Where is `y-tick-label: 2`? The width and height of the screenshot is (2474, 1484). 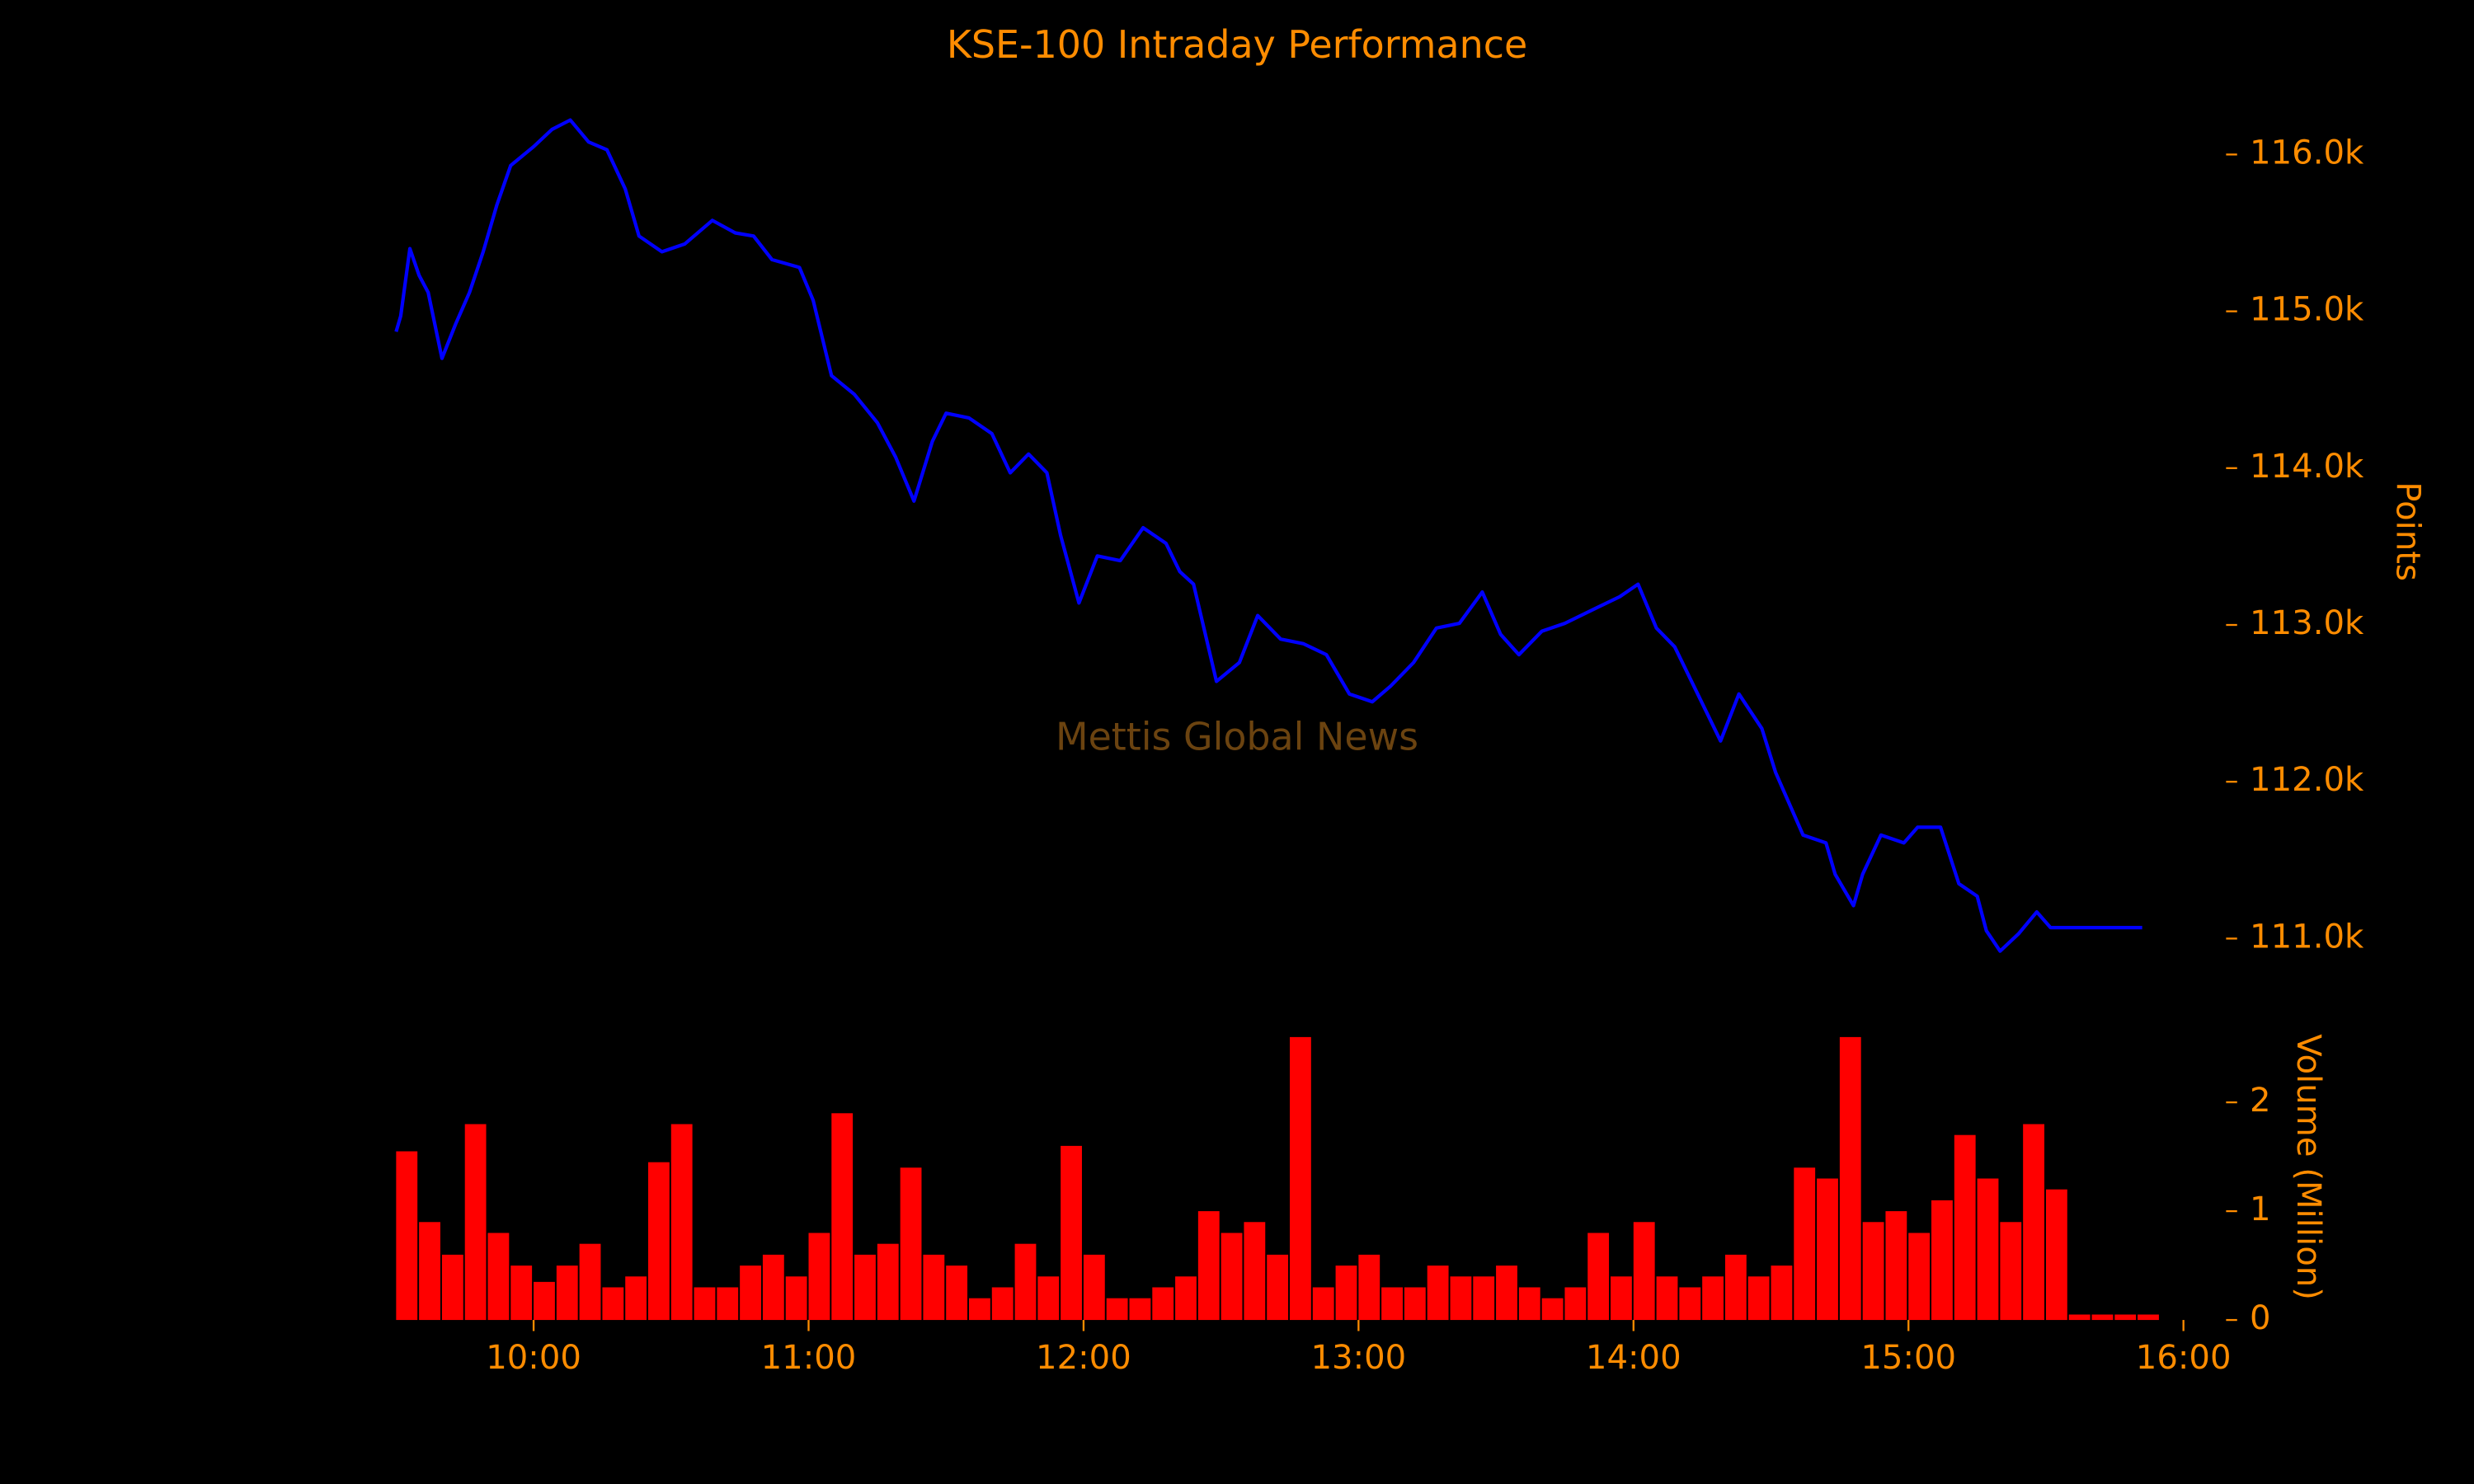
y-tick-label: 2 is located at coordinates (2260, 1101).